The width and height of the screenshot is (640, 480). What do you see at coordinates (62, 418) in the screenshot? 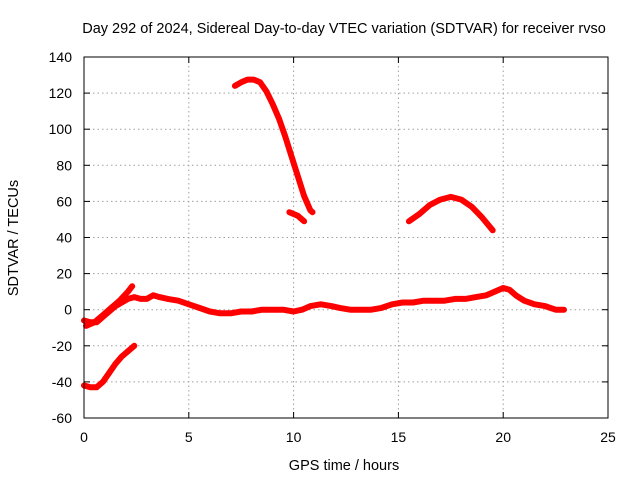
I see `y-tick-label: -60` at bounding box center [62, 418].